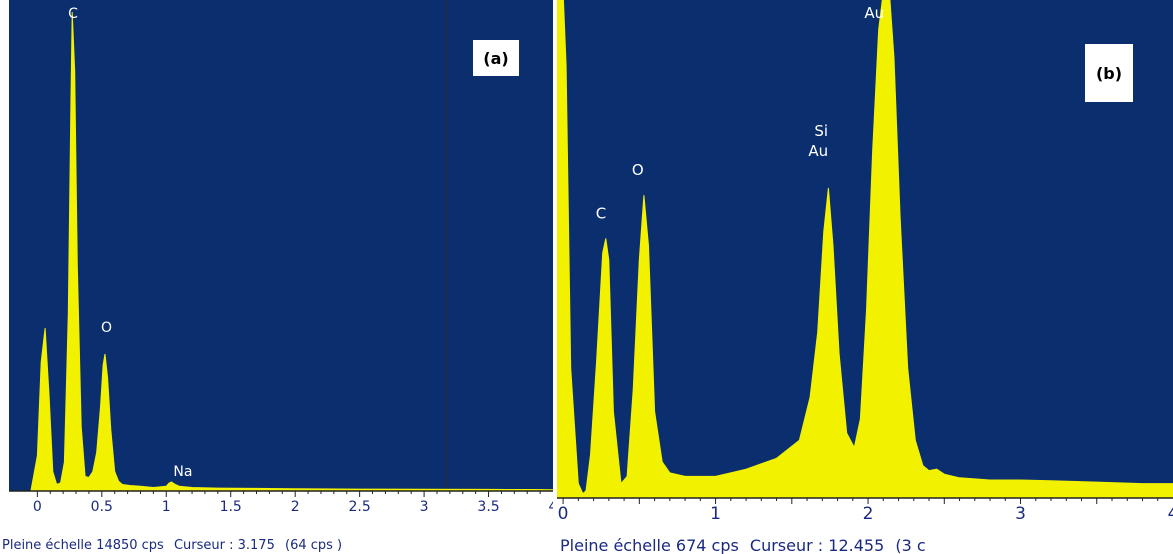 The height and width of the screenshot is (554, 1173). I want to click on cursor-readout: Curseur : 12.455, so click(817, 545).